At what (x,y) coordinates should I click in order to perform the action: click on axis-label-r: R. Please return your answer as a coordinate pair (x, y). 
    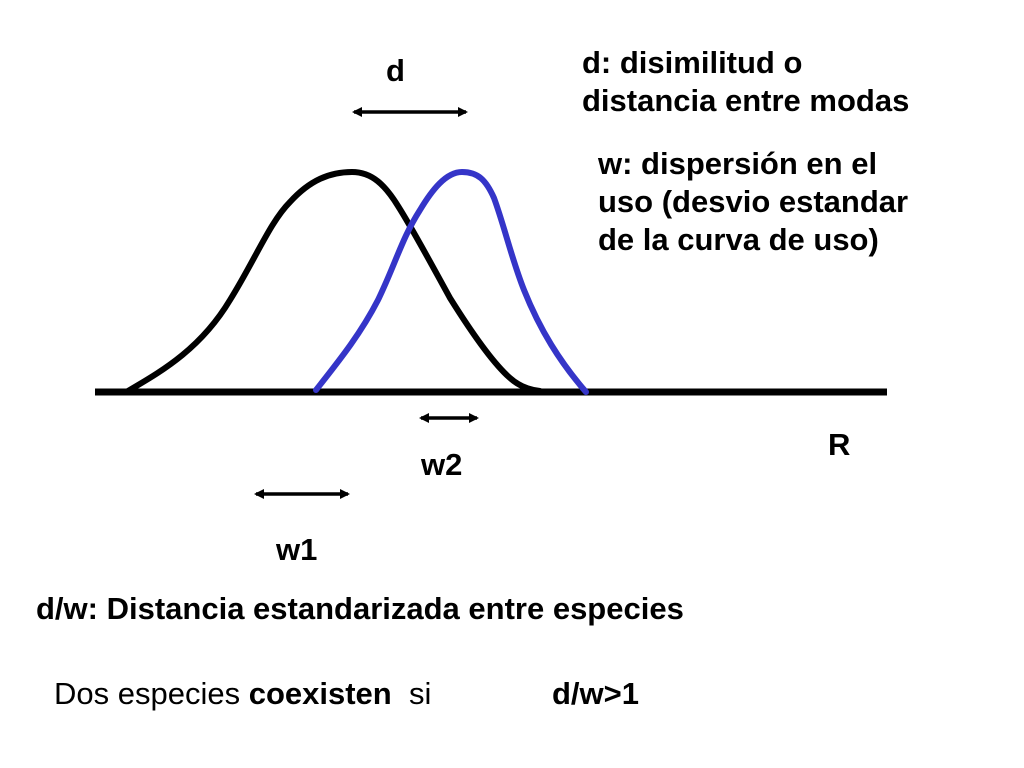
    Looking at the image, I should click on (839, 444).